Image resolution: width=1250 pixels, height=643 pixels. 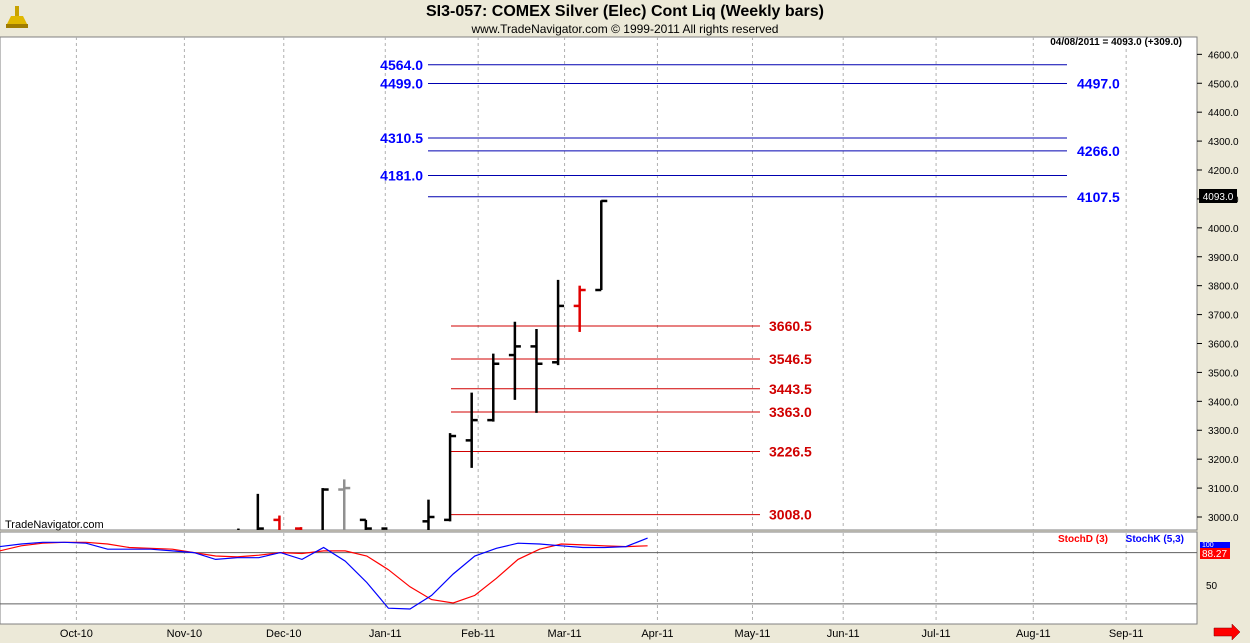 I want to click on resistance-label-left: 4310.5, so click(x=401, y=138).